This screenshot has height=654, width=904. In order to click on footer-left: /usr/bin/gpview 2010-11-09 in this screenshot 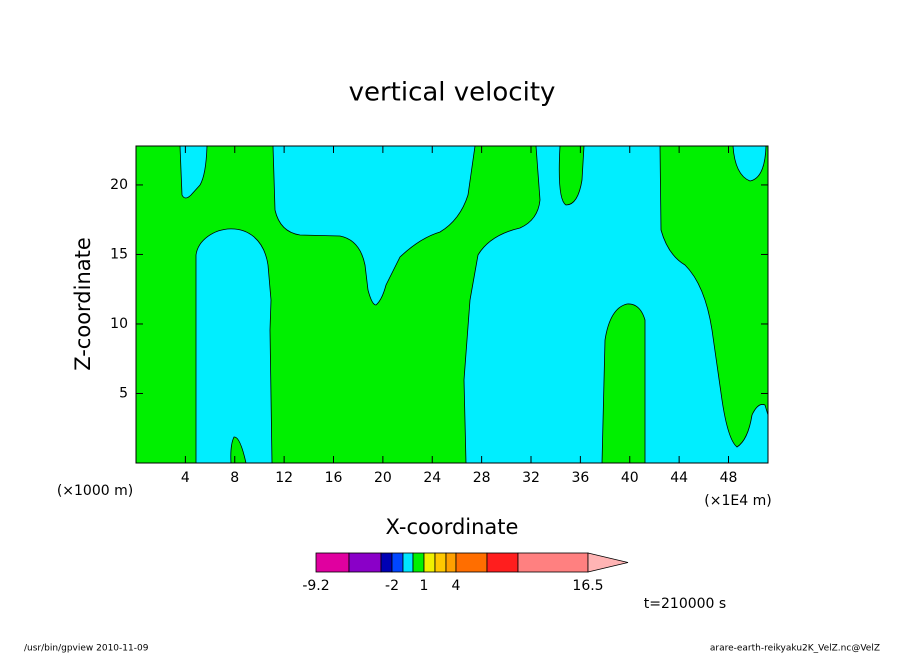, I will do `click(86, 649)`.